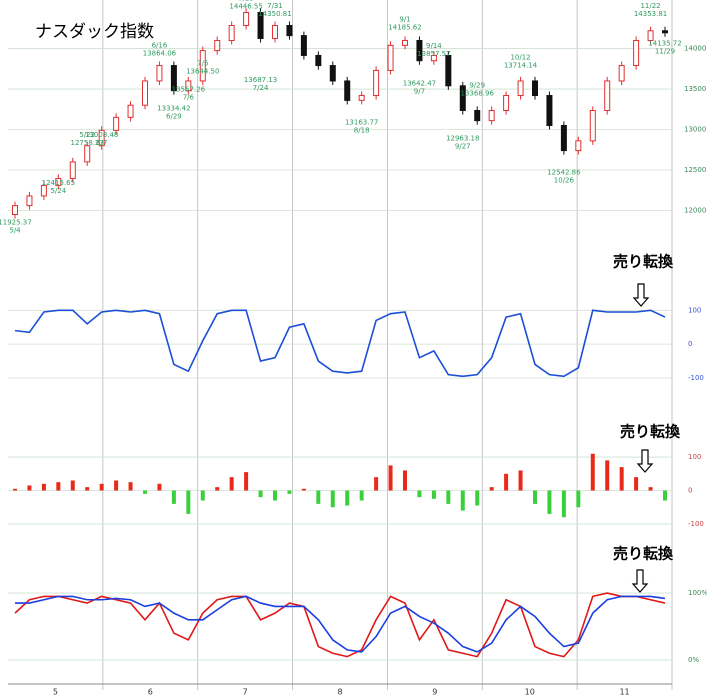  I want to click on note-date: 9/14, so click(434, 46).